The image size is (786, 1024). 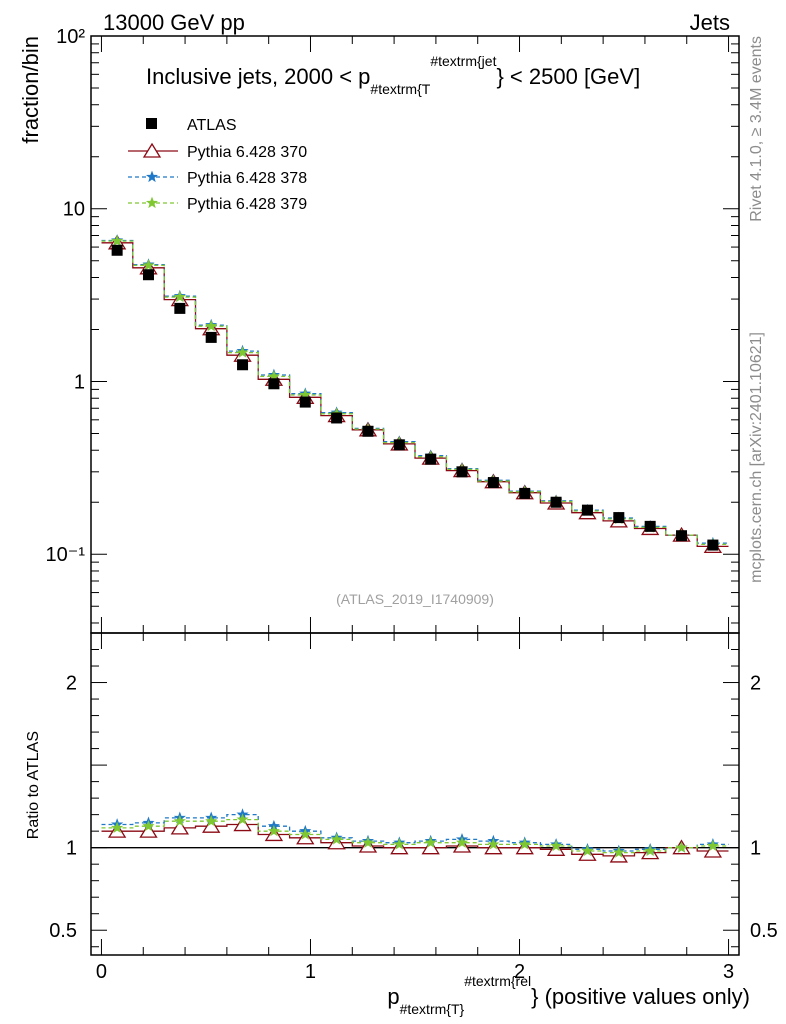 What do you see at coordinates (79, 382) in the screenshot?
I see `main-ytick-label: 1` at bounding box center [79, 382].